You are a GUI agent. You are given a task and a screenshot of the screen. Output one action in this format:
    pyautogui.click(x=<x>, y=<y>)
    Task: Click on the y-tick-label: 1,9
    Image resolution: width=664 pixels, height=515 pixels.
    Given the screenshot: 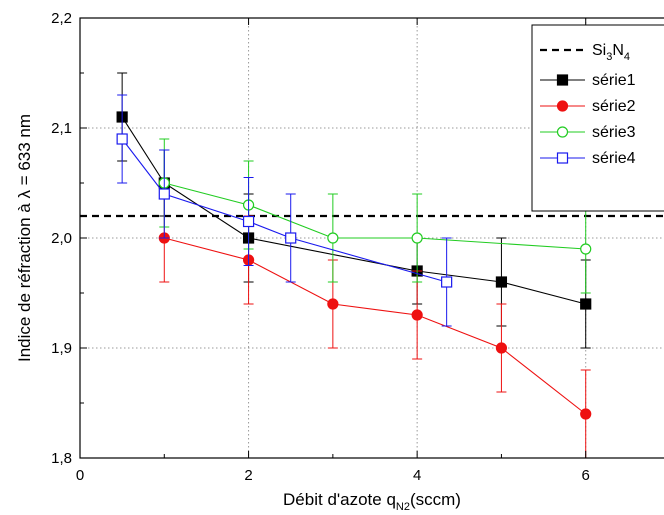 What is the action you would take?
    pyautogui.click(x=61, y=348)
    